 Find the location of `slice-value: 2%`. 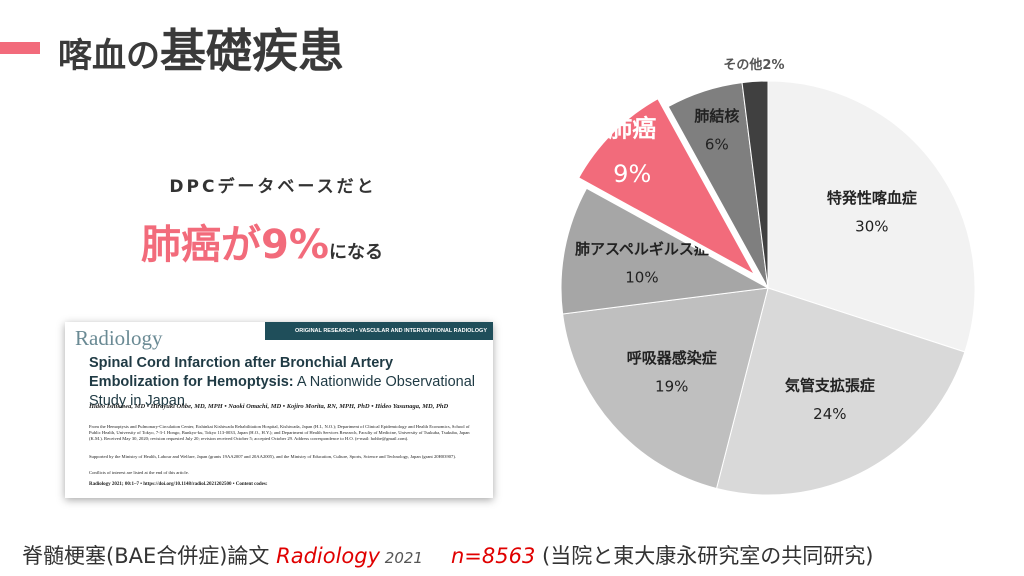

slice-value: 2% is located at coordinates (773, 64).